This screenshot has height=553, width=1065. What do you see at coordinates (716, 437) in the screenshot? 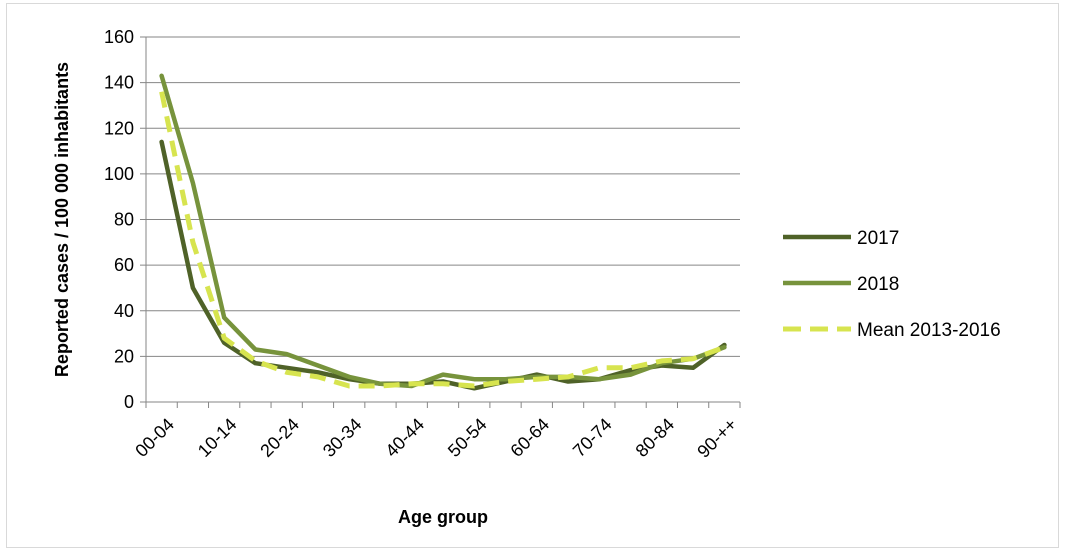
I see `x-tick-label: 90-++` at bounding box center [716, 437].